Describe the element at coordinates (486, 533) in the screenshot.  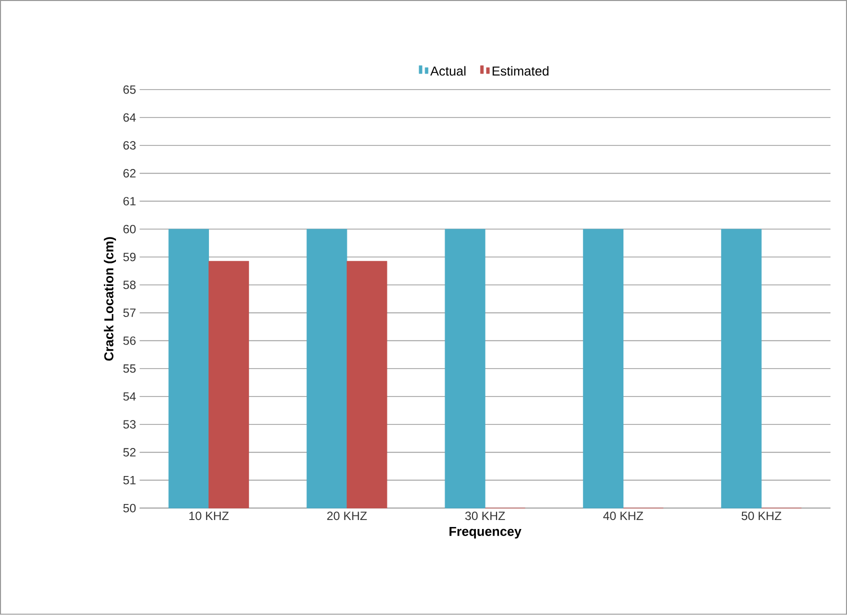
I see `x-axis-title: Frequencey` at that location.